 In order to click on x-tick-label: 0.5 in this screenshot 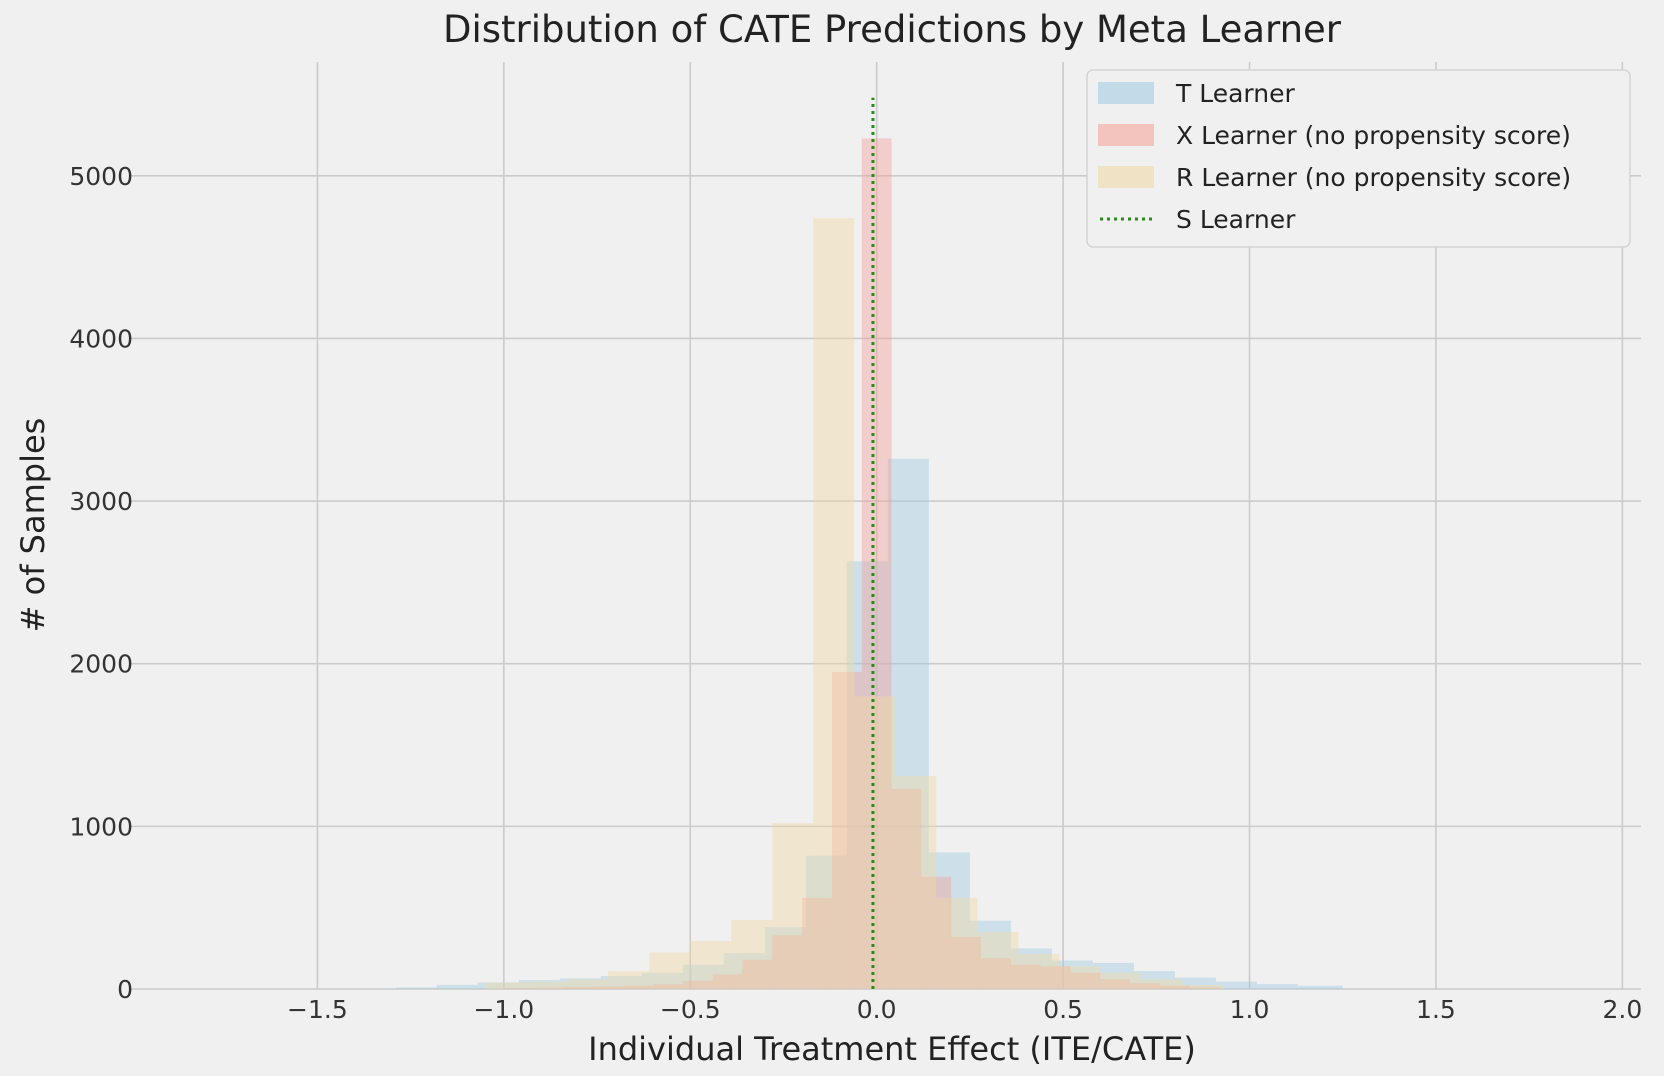, I will do `click(1063, 1009)`.